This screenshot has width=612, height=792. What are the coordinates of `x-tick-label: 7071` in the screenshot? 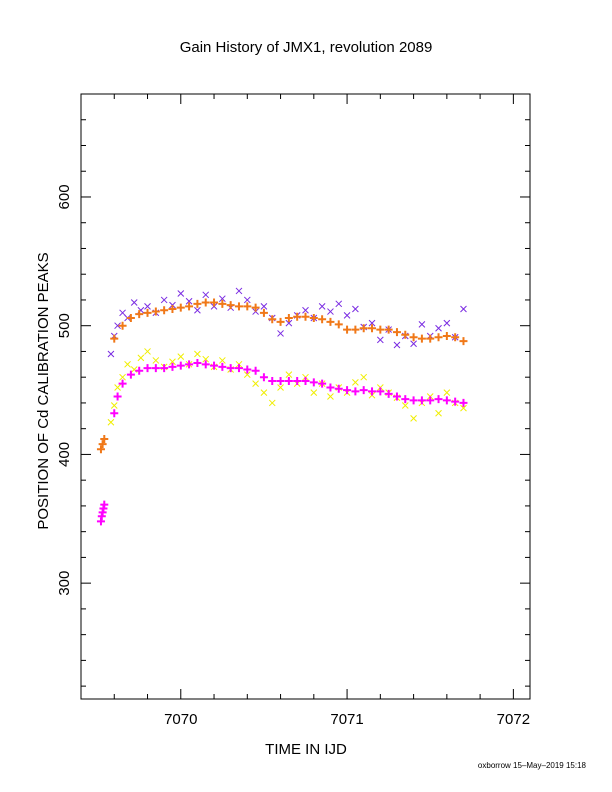 It's located at (346, 719).